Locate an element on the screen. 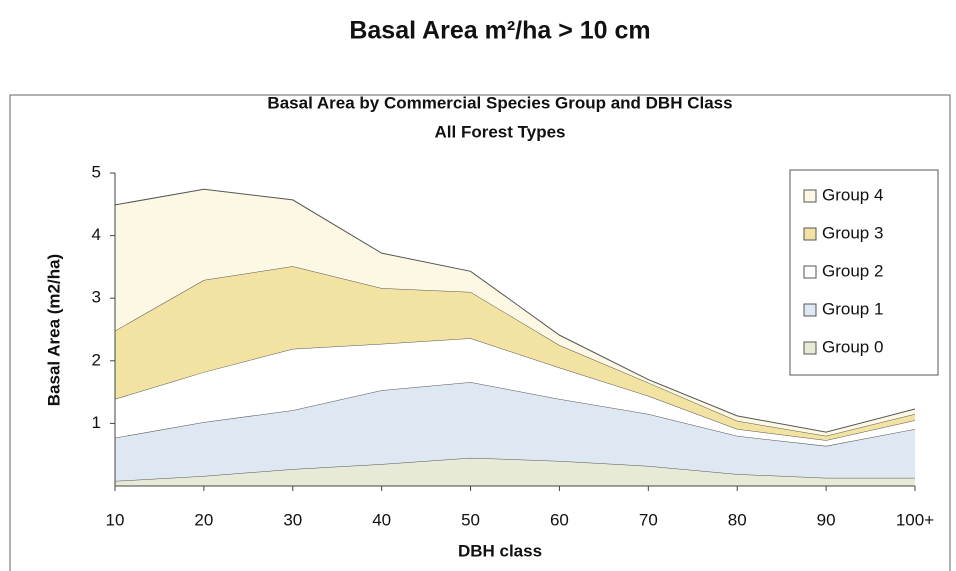  legend-label: Group 1 is located at coordinates (852, 308).